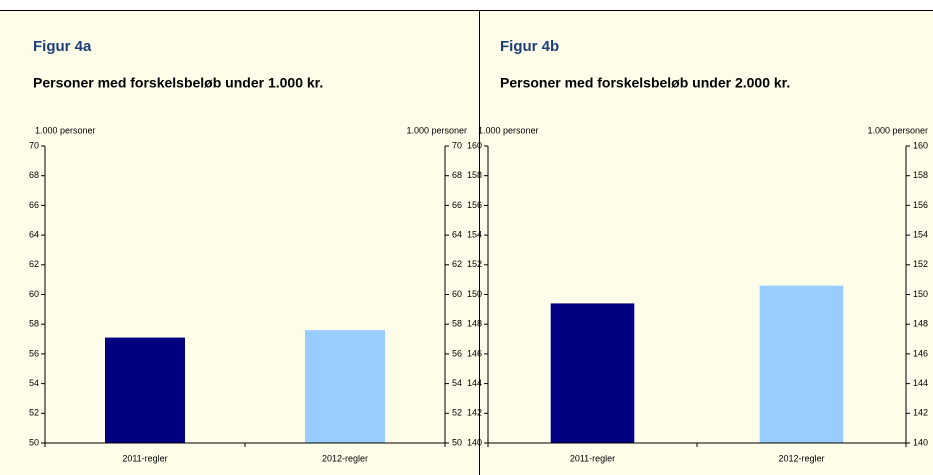 The image size is (933, 475). I want to click on y-tick-label: 52, so click(34, 413).